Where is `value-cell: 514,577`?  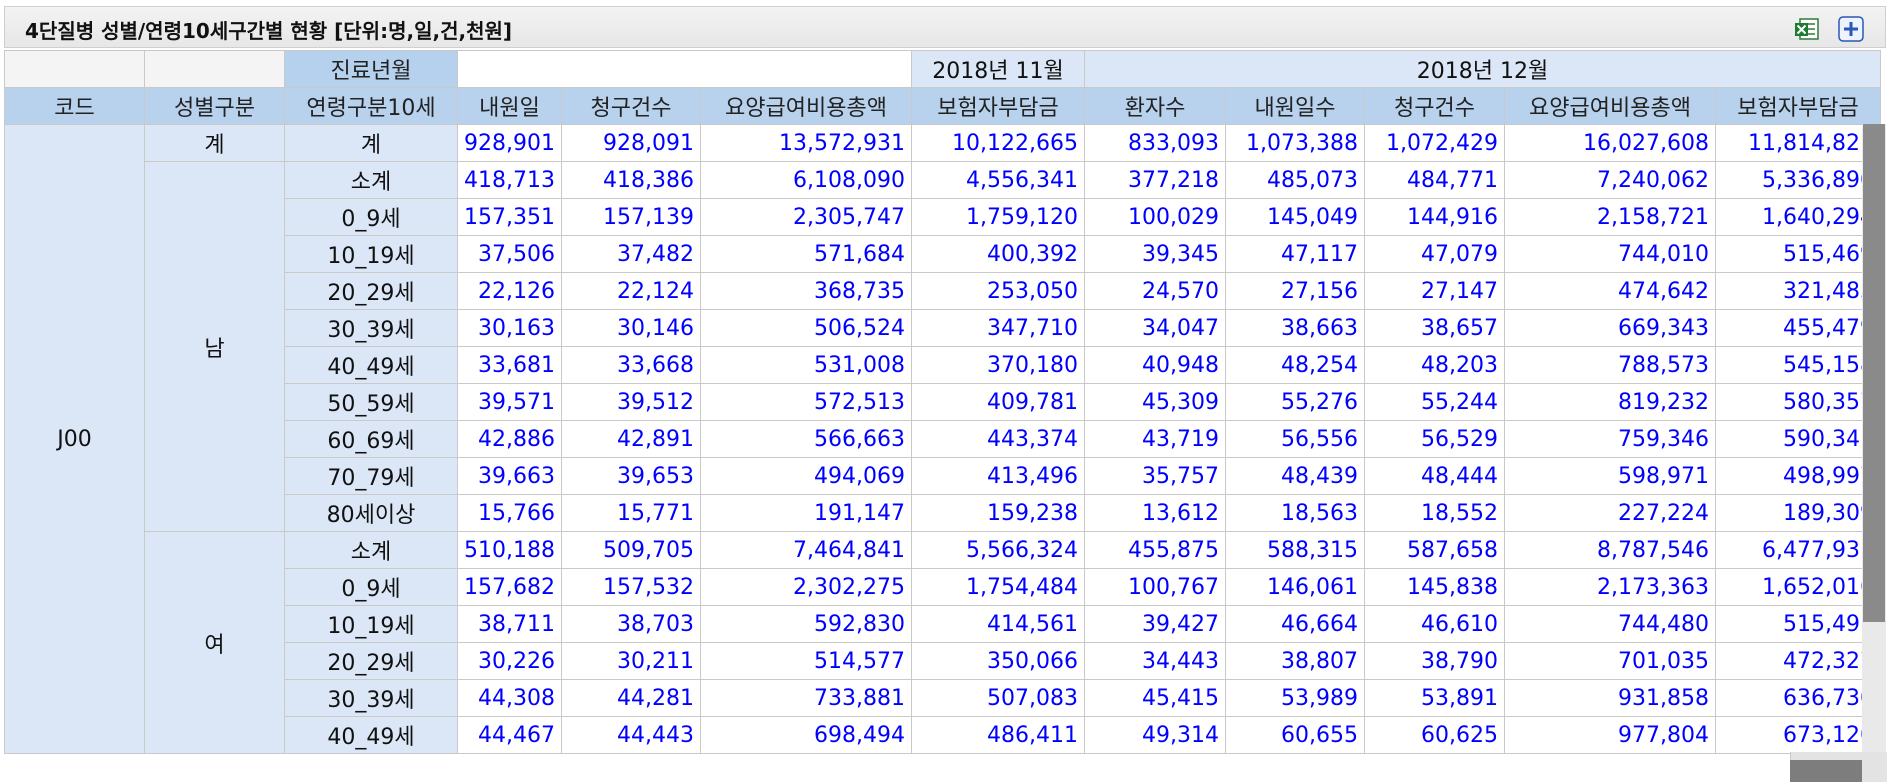
value-cell: 514,577 is located at coordinates (805, 661).